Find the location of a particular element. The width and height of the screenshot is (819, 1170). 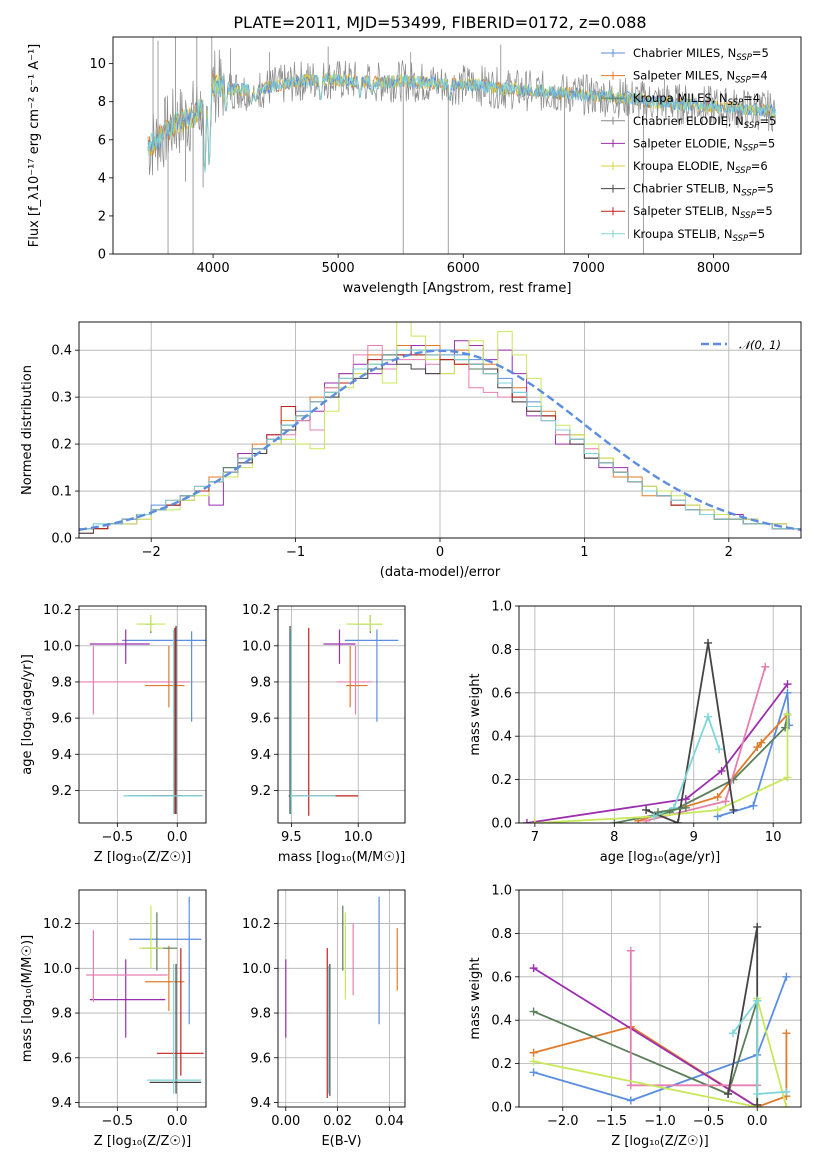

x-tick-label: 9.5 is located at coordinates (291, 837).